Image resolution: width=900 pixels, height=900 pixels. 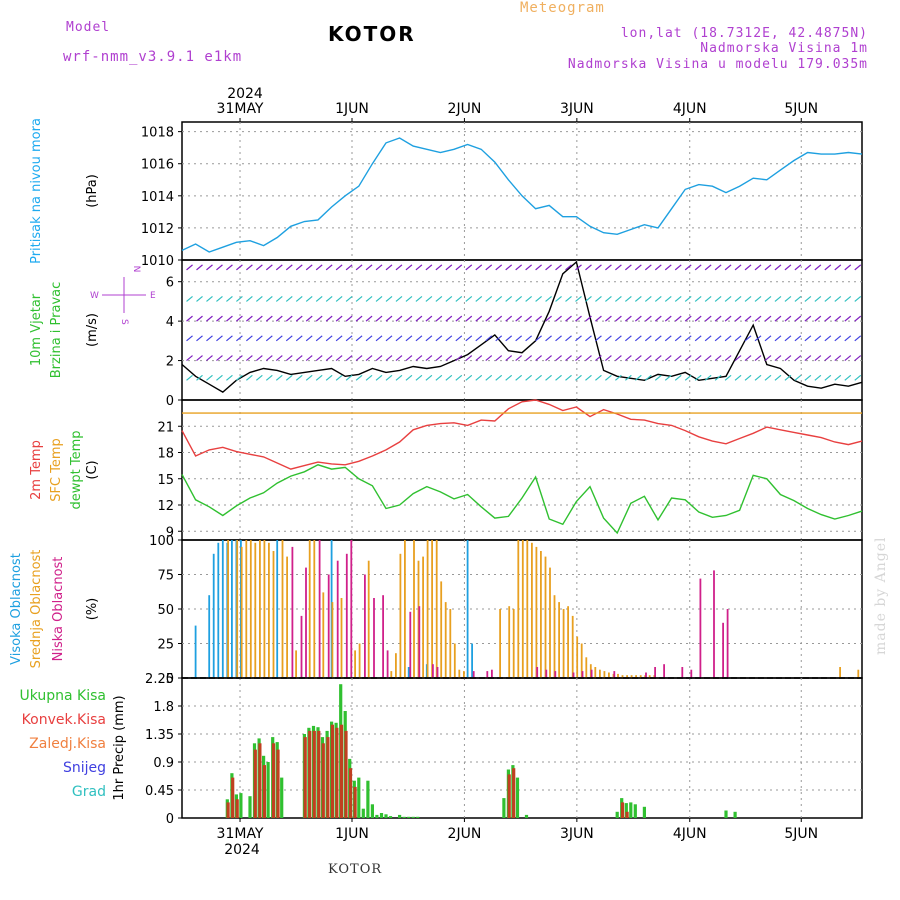 What do you see at coordinates (242, 850) in the screenshot?
I see `bottom-year-label: 2024` at bounding box center [242, 850].